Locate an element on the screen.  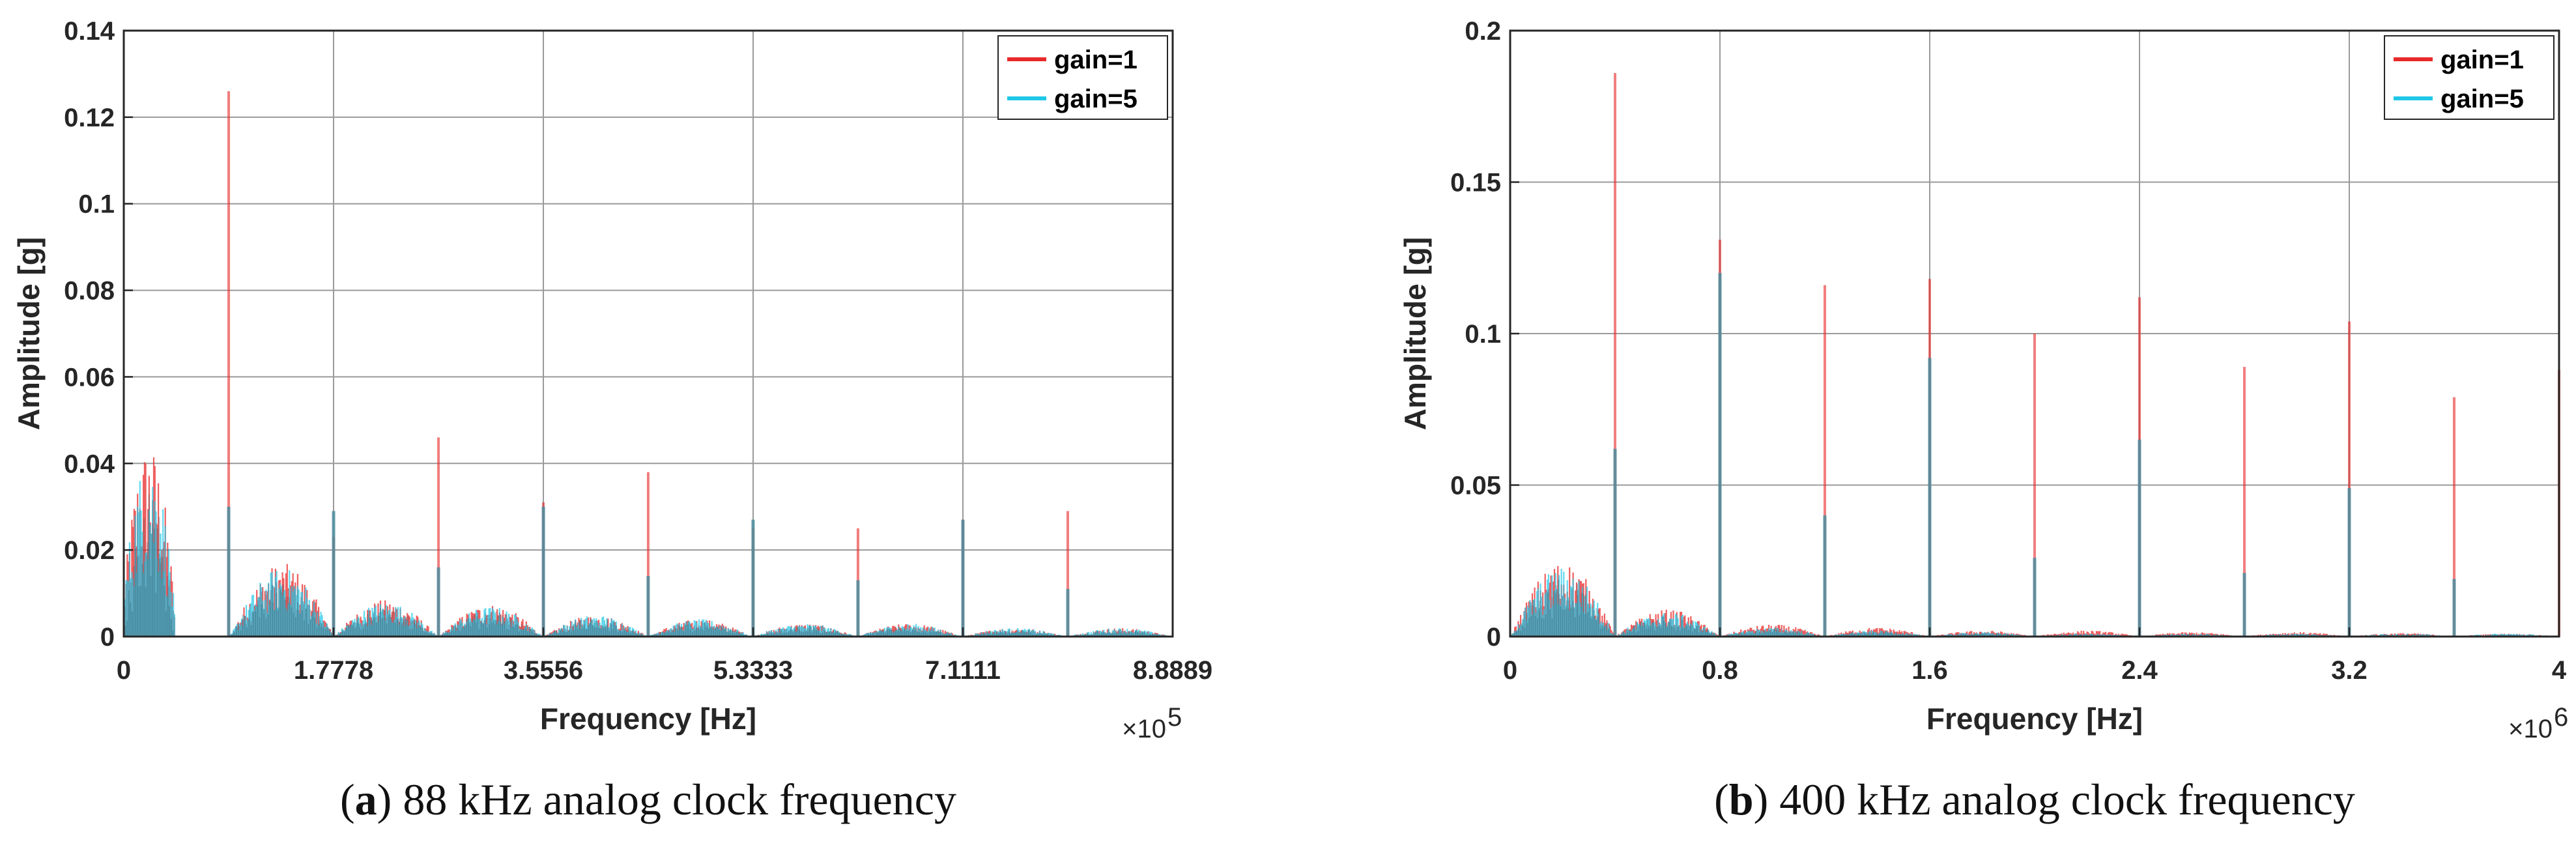
x-multiplier-exponent: 5 is located at coordinates (1174, 717).